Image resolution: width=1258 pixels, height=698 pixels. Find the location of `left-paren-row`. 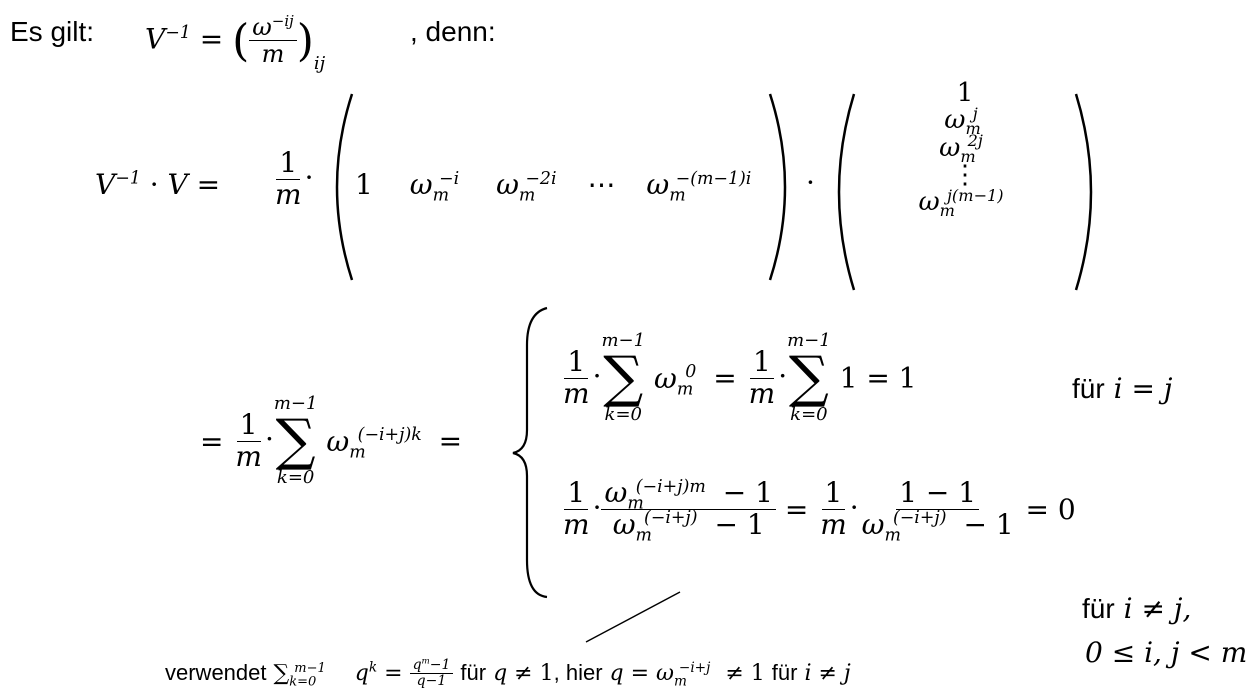

left-paren-row is located at coordinates (344, 187).